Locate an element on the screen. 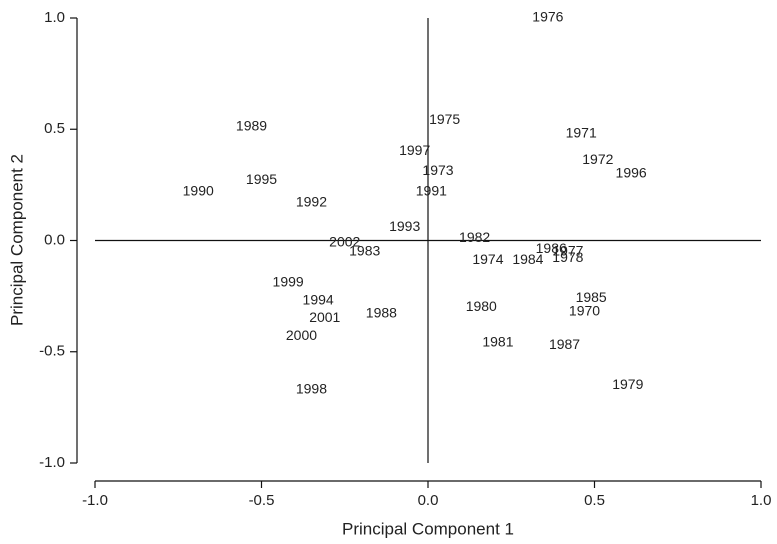 This screenshot has height=544, width=777. x-tick-label: -1.0 is located at coordinates (95, 500).